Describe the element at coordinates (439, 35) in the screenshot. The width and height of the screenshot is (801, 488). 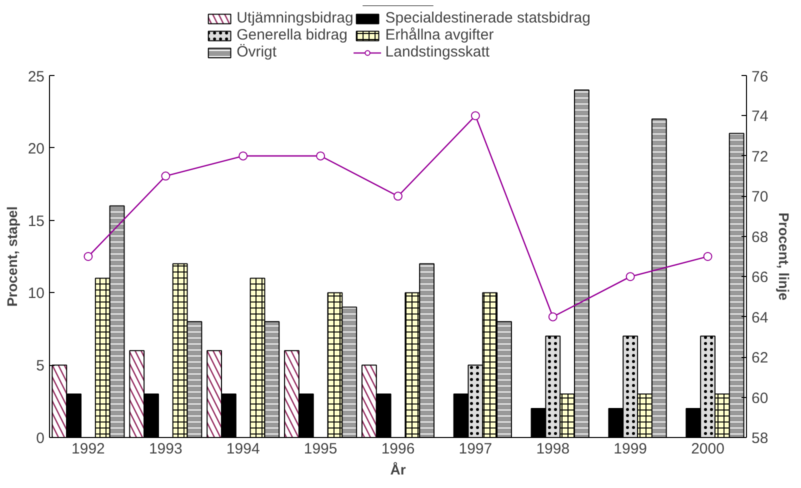
I see `legend-label: Erhållna avgifter` at that location.